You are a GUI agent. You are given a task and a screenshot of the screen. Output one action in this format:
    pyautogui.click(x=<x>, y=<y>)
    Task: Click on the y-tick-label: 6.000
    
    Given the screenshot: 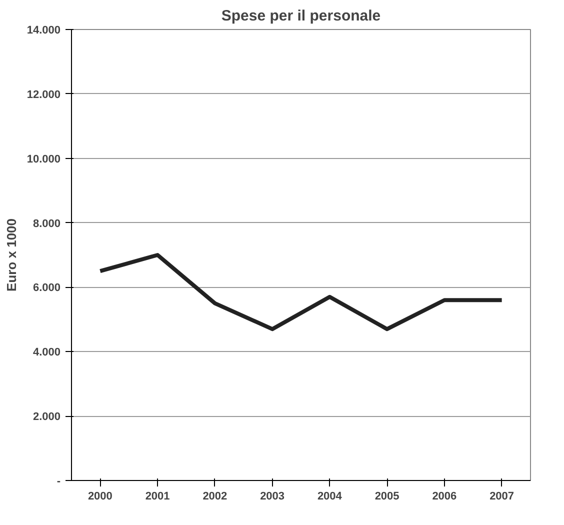 What is the action you would take?
    pyautogui.click(x=46, y=288)
    